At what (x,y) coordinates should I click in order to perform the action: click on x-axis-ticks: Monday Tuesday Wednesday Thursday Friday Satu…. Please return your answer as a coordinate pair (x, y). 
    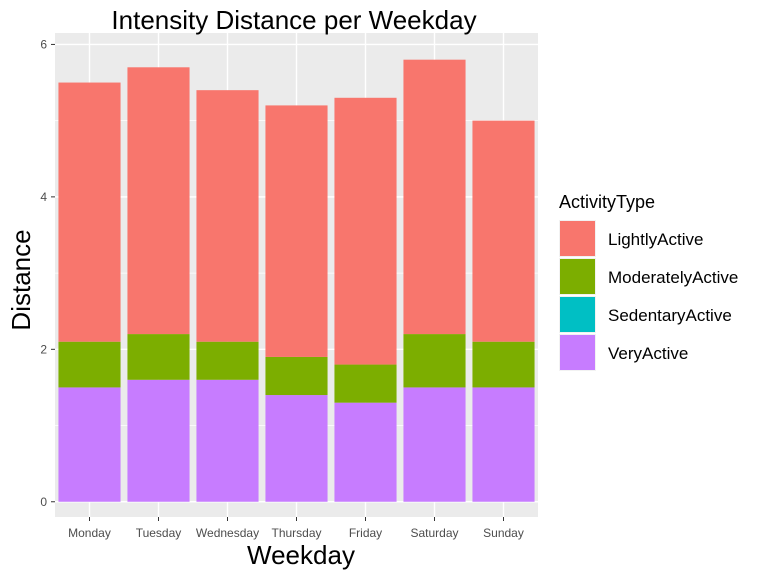
    Looking at the image, I should click on (296, 528).